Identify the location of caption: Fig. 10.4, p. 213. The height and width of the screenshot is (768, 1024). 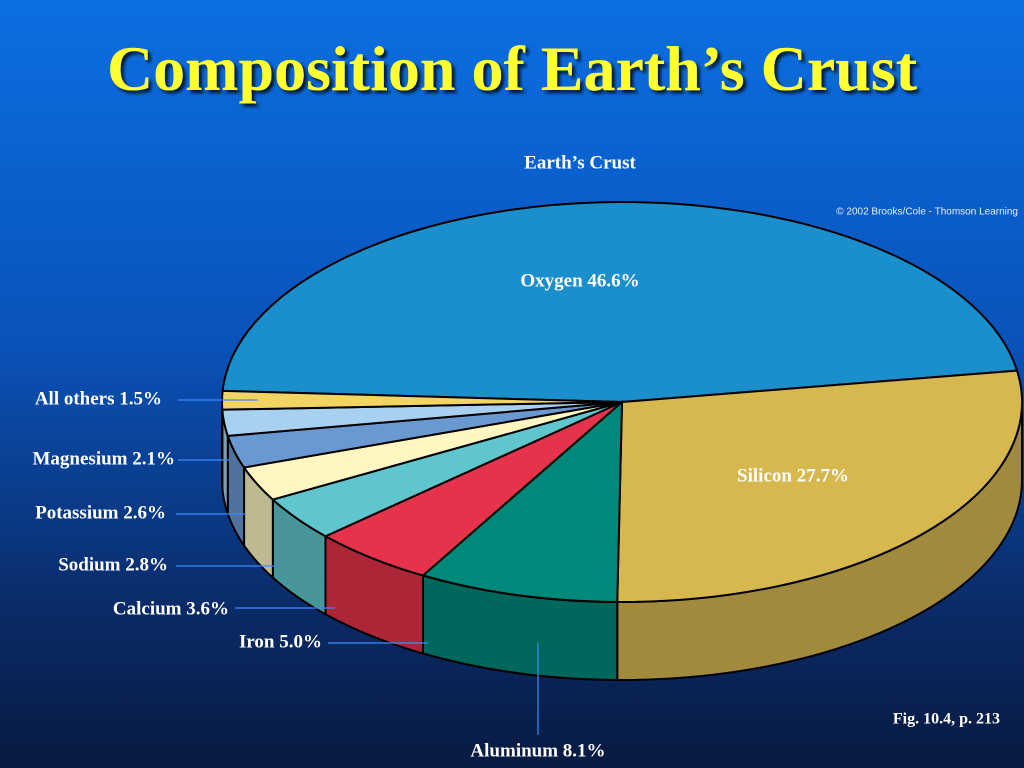
(946, 719).